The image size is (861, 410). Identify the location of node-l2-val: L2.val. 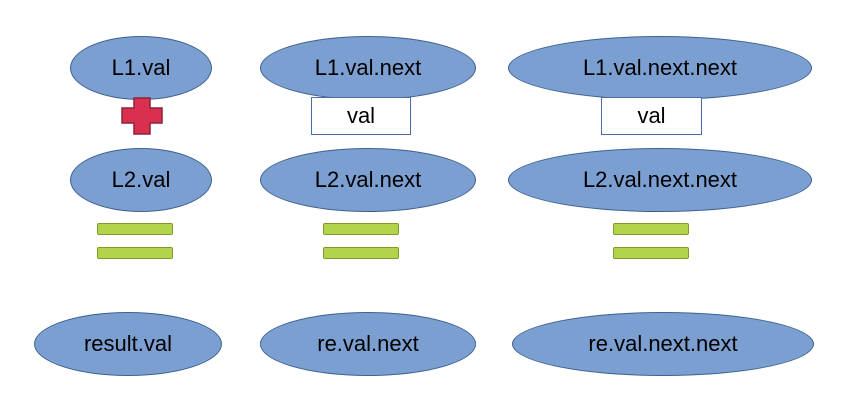
(141, 180).